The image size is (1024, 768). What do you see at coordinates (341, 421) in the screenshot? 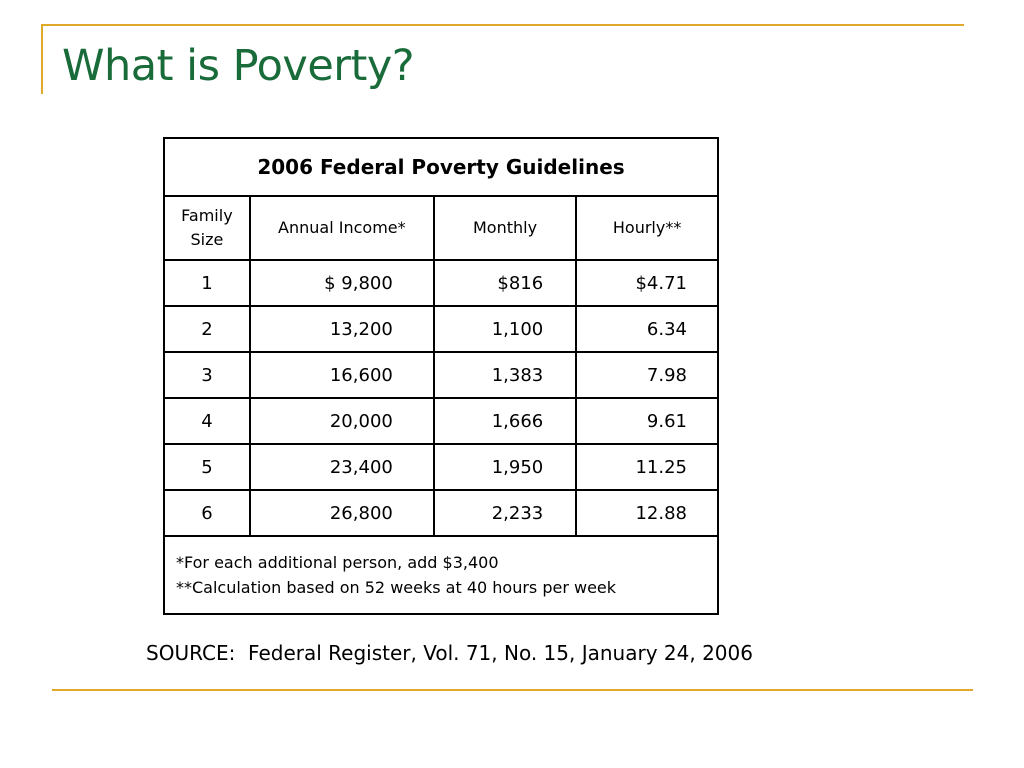
I see `cell-annual-income: 20,000` at bounding box center [341, 421].